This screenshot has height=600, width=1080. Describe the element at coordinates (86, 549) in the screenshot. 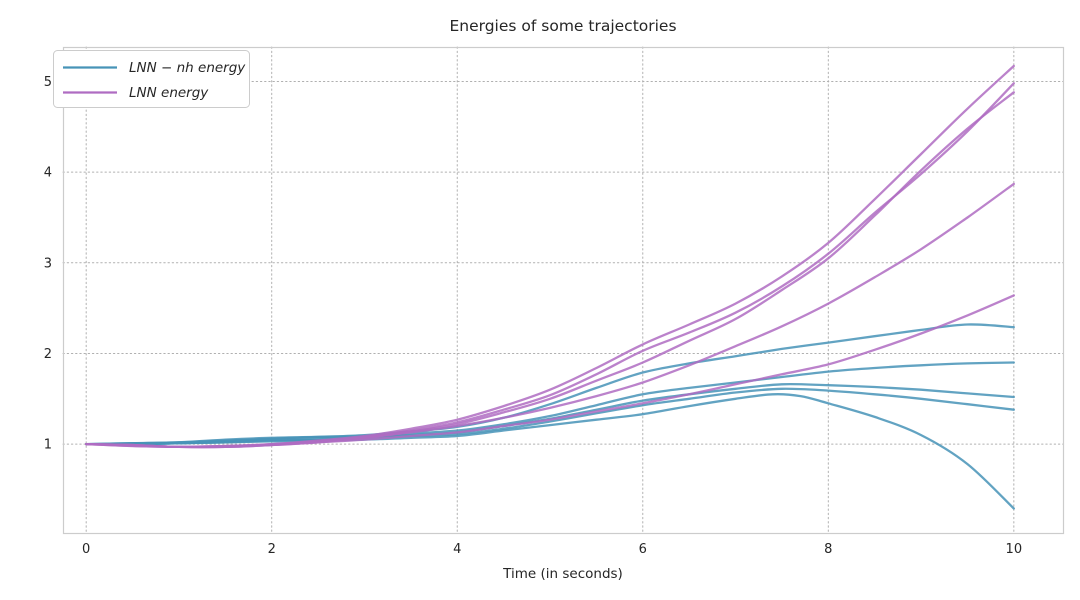

I see `x-tick-label: 0` at that location.